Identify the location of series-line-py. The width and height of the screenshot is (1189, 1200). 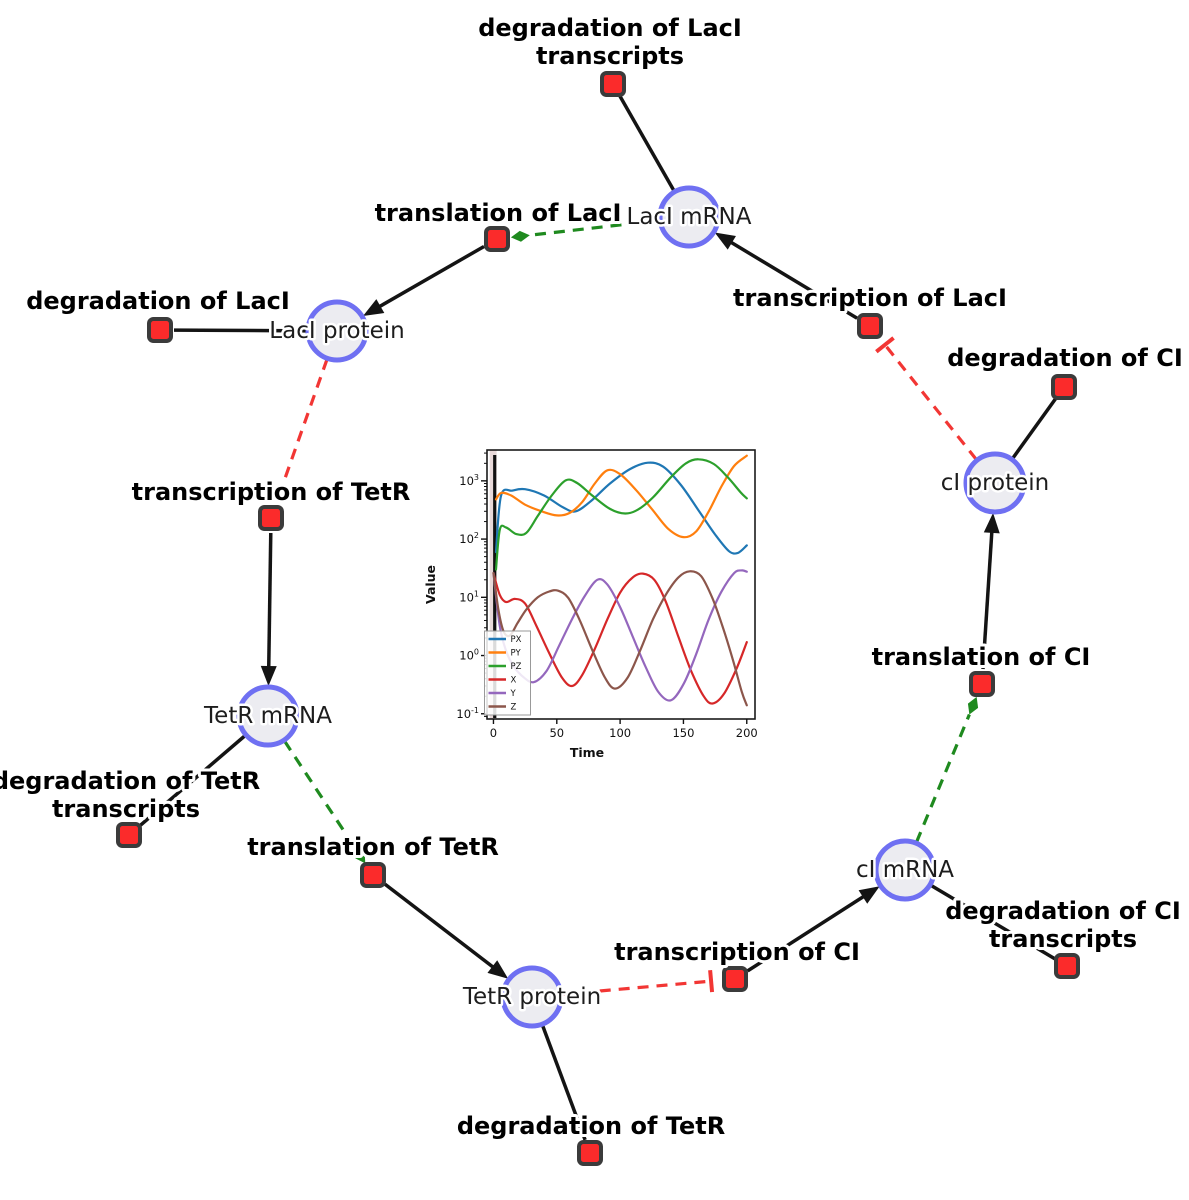
(621, 496).